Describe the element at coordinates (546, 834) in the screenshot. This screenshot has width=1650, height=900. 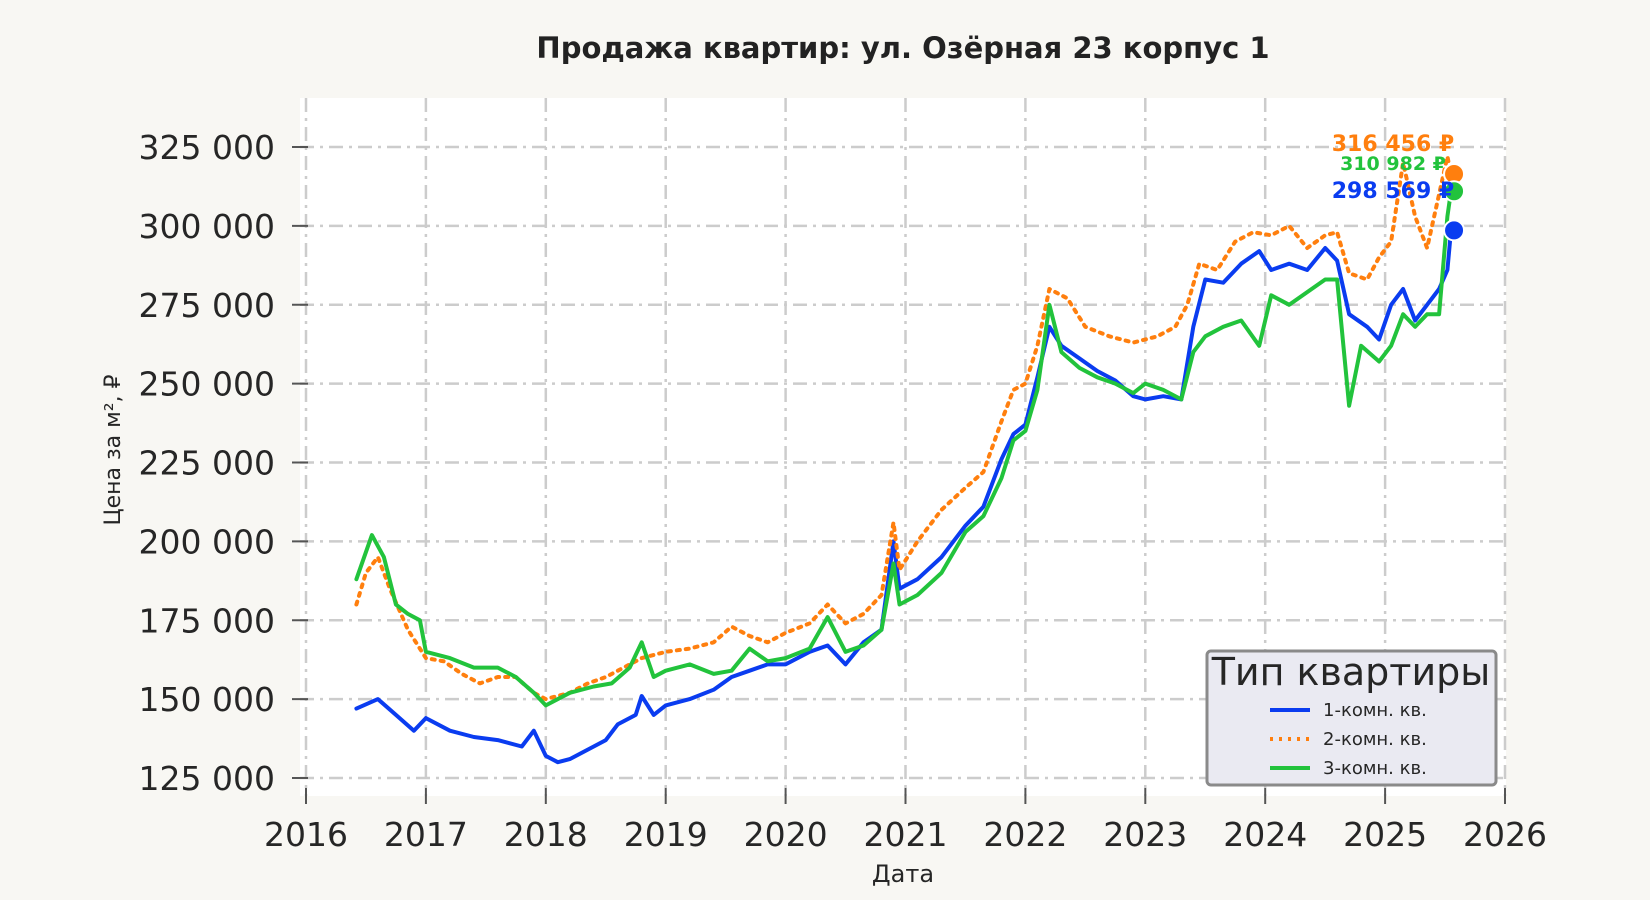
I see `x-tick-label: 2018` at that location.